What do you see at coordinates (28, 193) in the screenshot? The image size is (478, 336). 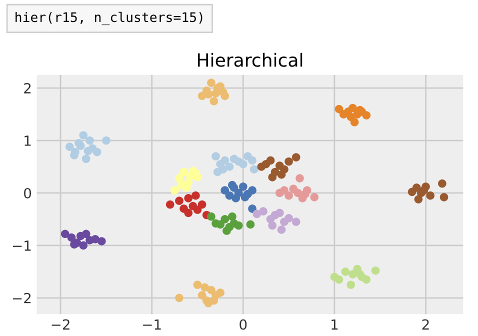 I see `y-tick-label: 0` at bounding box center [28, 193].